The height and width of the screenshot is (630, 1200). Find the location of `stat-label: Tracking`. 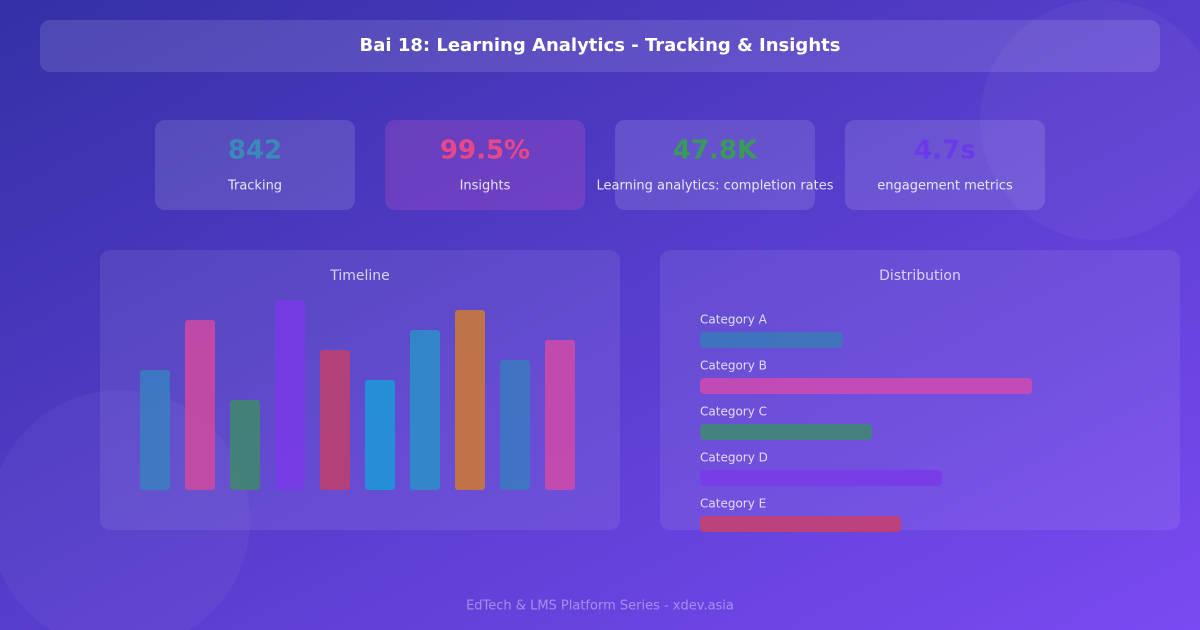

stat-label: Tracking is located at coordinates (254, 186).